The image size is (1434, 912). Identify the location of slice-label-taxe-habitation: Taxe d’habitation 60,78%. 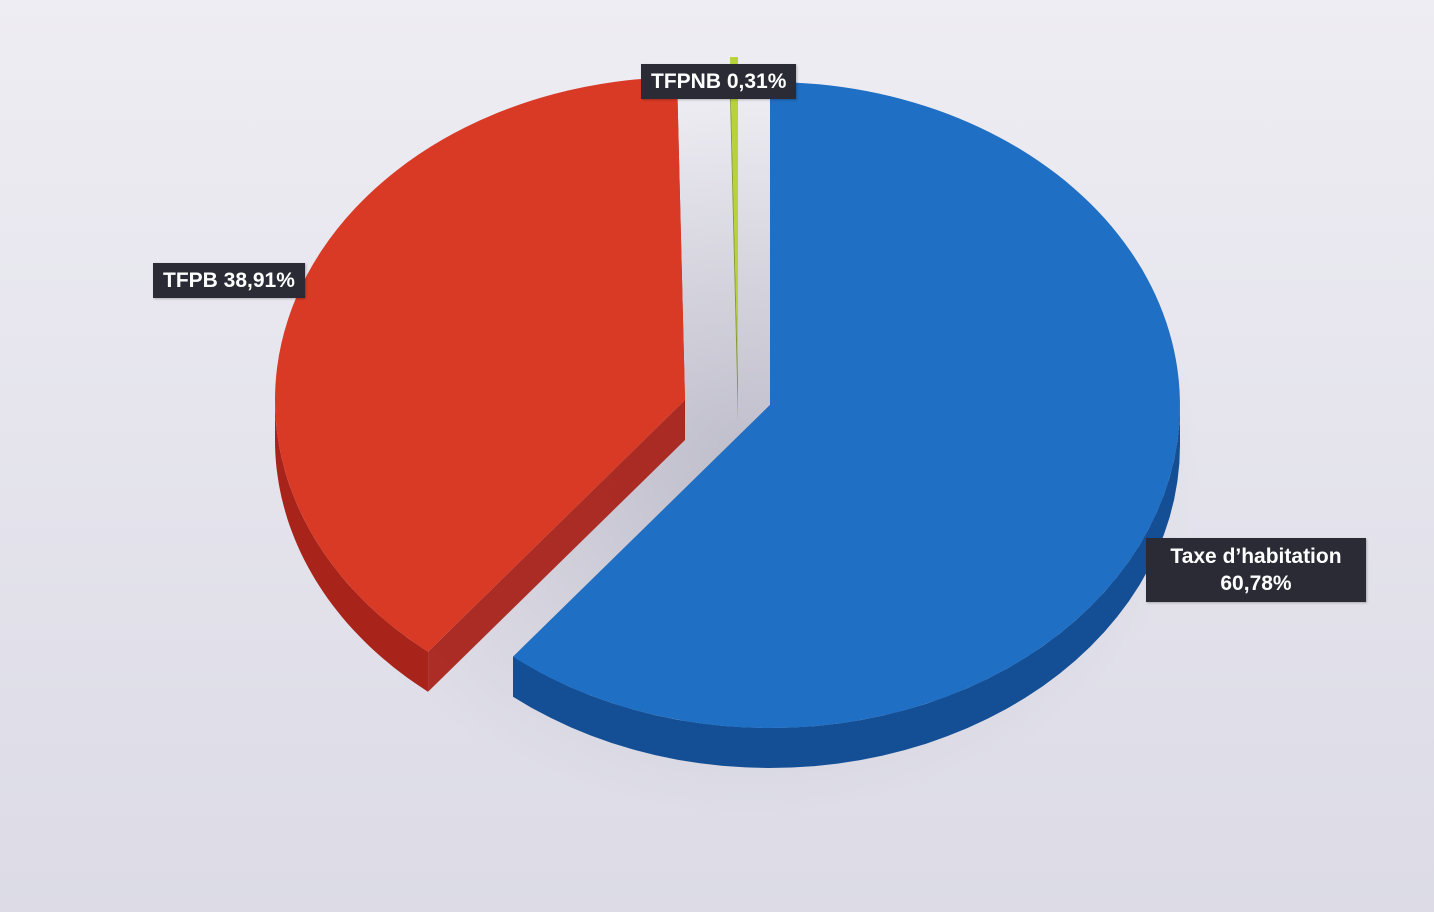
(1256, 570).